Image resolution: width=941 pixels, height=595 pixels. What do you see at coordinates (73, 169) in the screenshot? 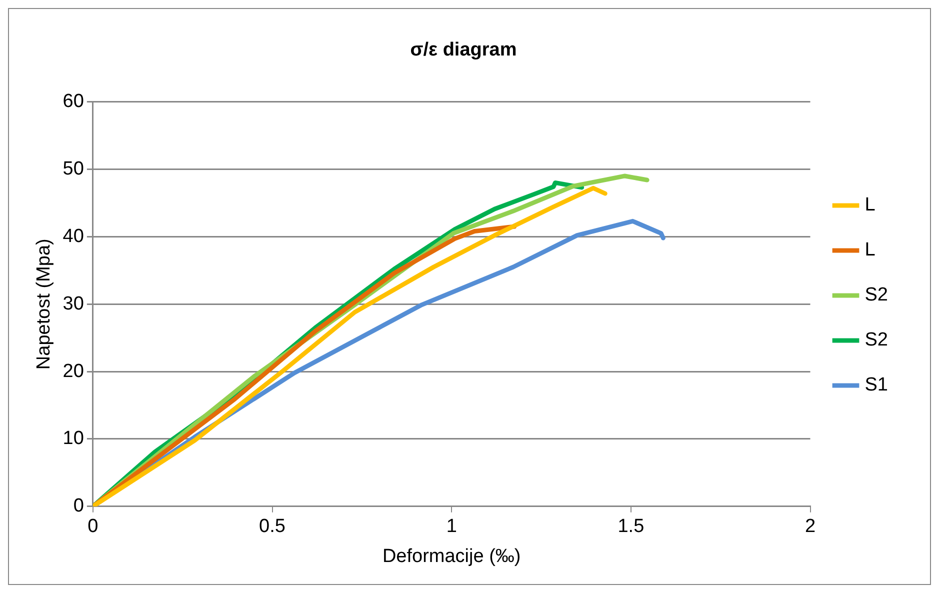
I see `y-tick-label: 50` at bounding box center [73, 169].